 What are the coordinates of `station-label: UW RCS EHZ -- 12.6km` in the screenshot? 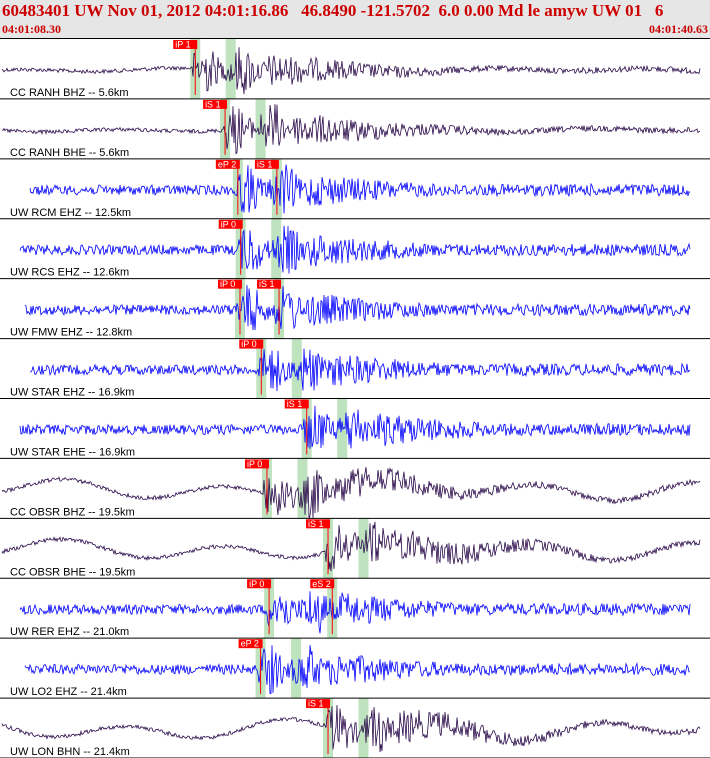 It's located at (69, 273).